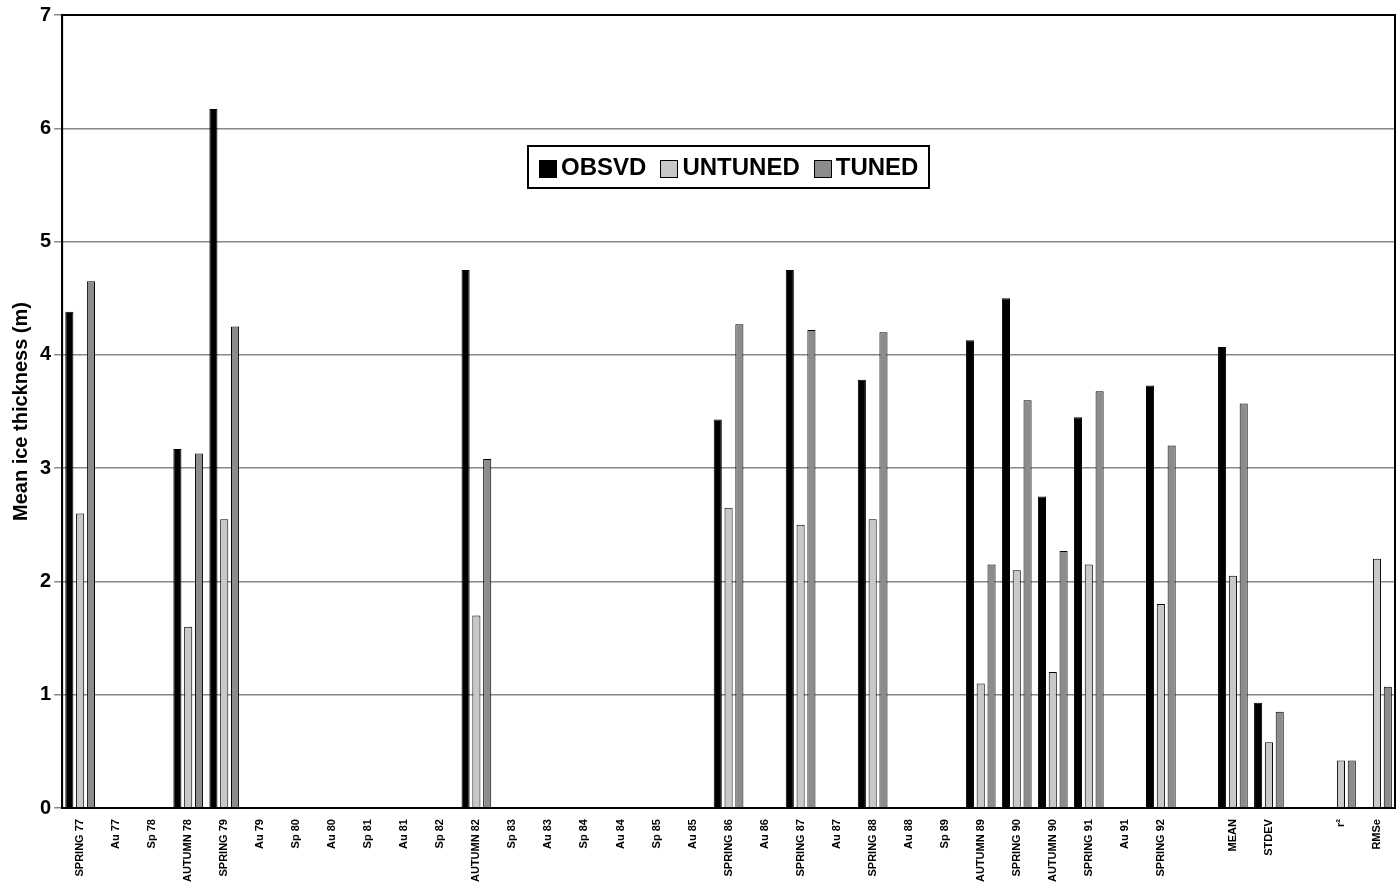 The height and width of the screenshot is (885, 1400). What do you see at coordinates (511, 834) in the screenshot?
I see `x-tick-label: Sp 83` at bounding box center [511, 834].